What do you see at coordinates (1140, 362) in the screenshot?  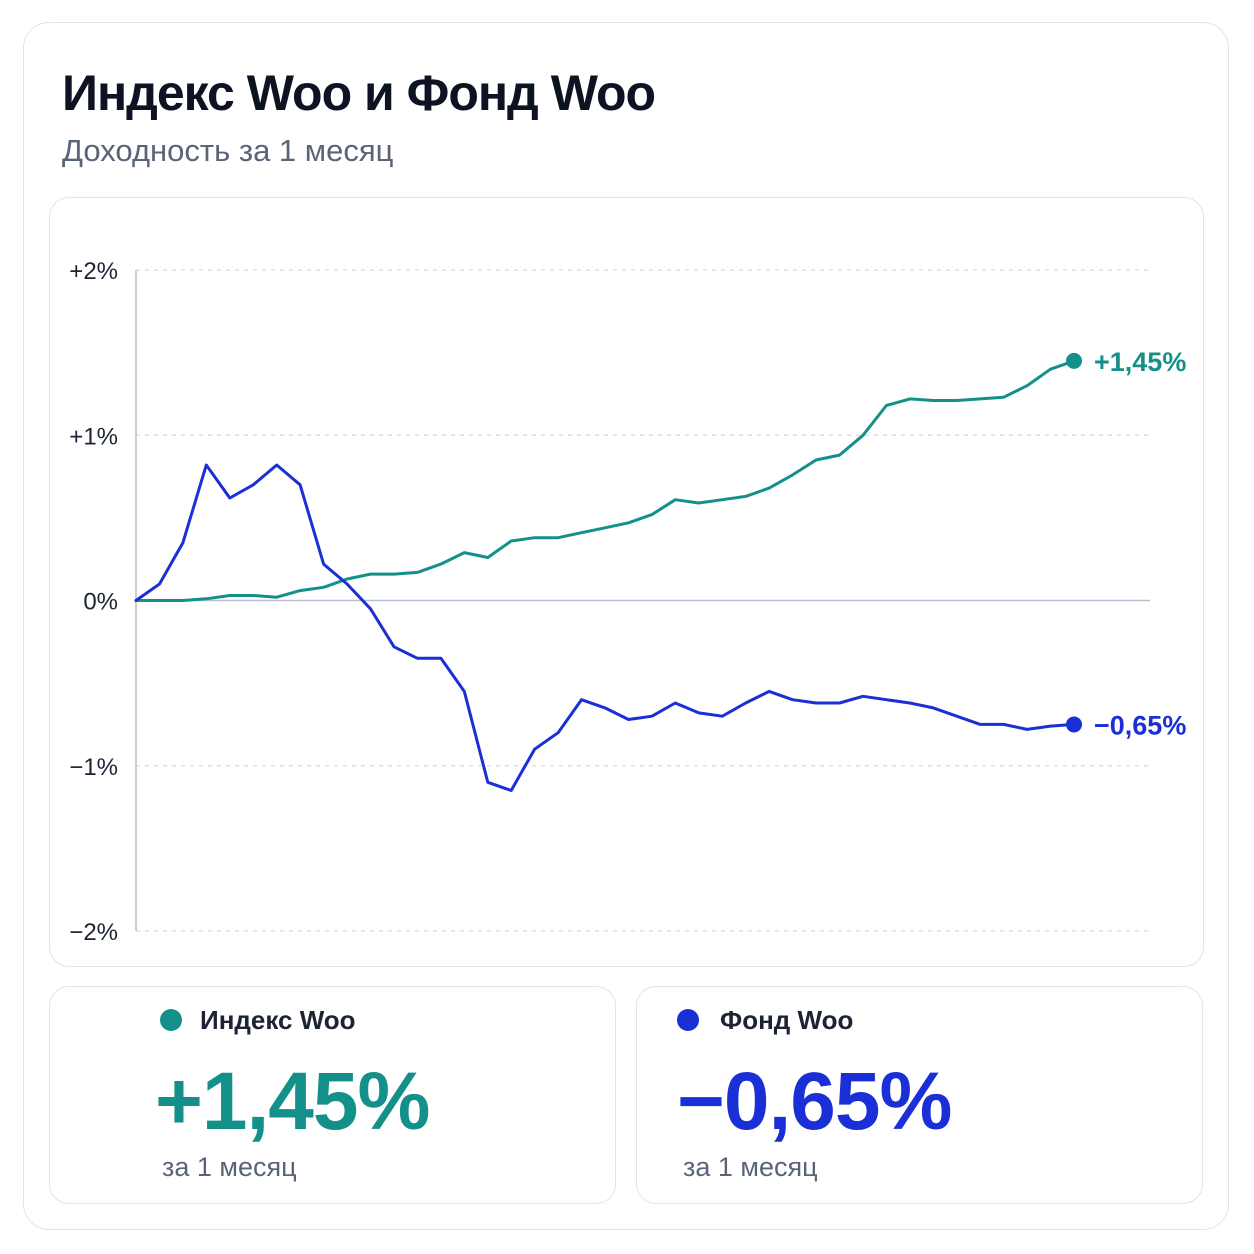 I see `series-end-label-0: +1,45%` at bounding box center [1140, 362].